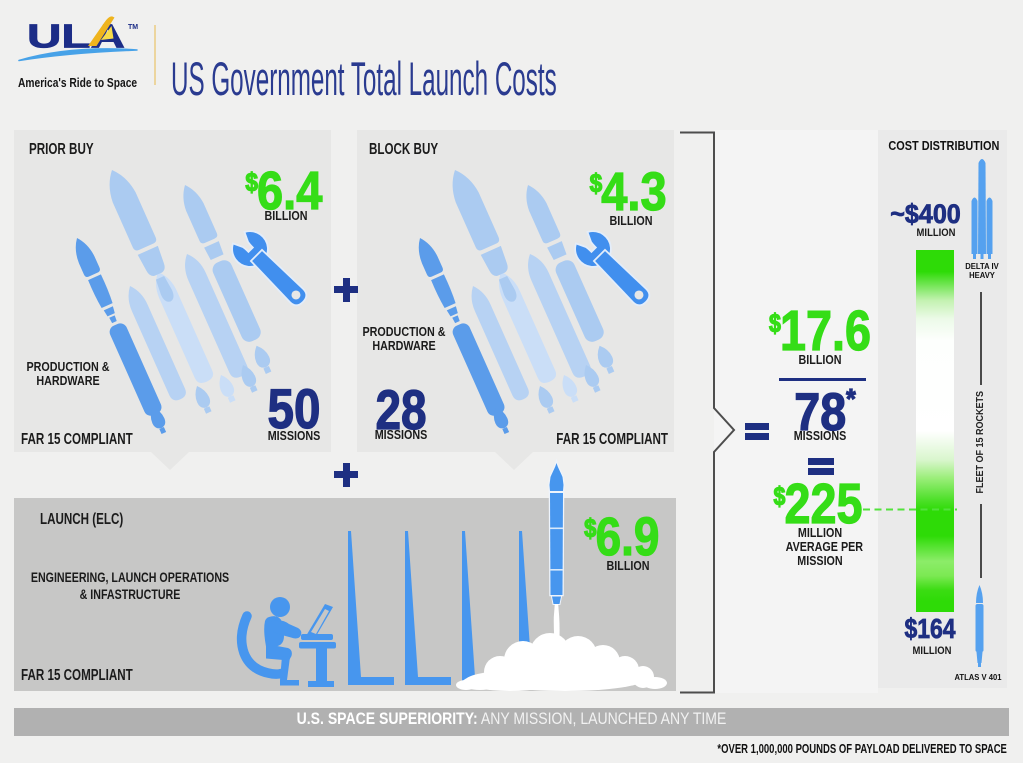 The image size is (1023, 763). Describe the element at coordinates (133, 27) in the screenshot. I see `svg-text: TM` at that location.